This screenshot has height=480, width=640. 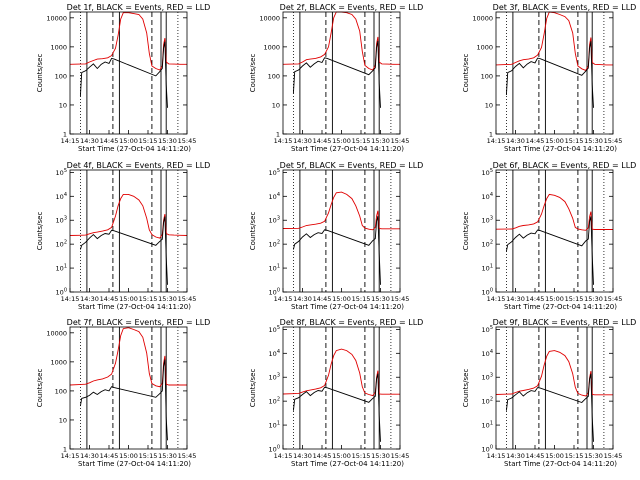 I want to click on y-tick-label: 10², so click(x=487, y=244).